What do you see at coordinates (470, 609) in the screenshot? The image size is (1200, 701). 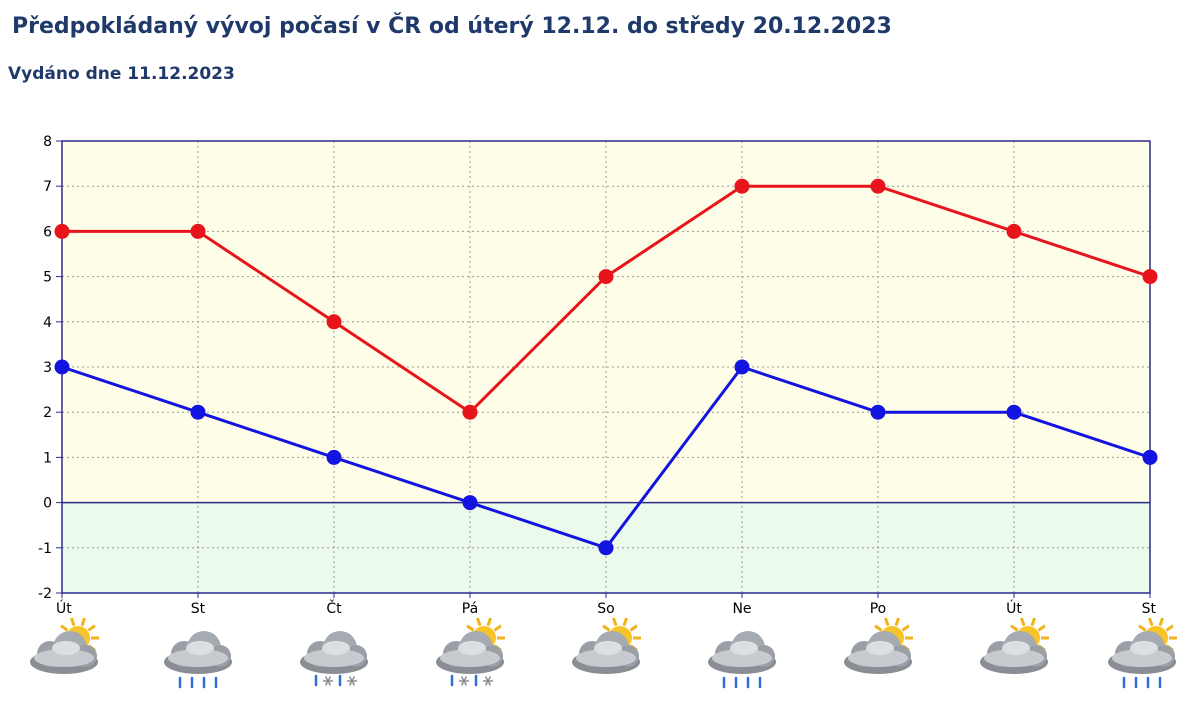 I see `x-tick-label: Pá` at bounding box center [470, 609].